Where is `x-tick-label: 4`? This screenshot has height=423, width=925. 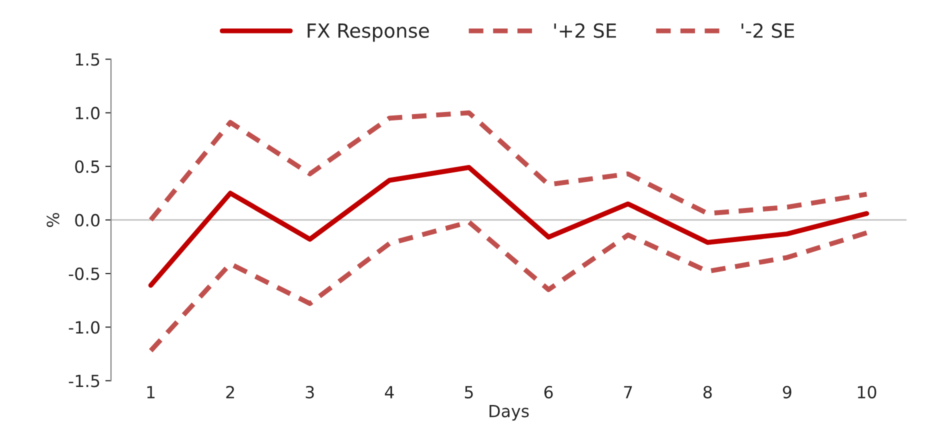 x-tick-label: 4 is located at coordinates (389, 392).